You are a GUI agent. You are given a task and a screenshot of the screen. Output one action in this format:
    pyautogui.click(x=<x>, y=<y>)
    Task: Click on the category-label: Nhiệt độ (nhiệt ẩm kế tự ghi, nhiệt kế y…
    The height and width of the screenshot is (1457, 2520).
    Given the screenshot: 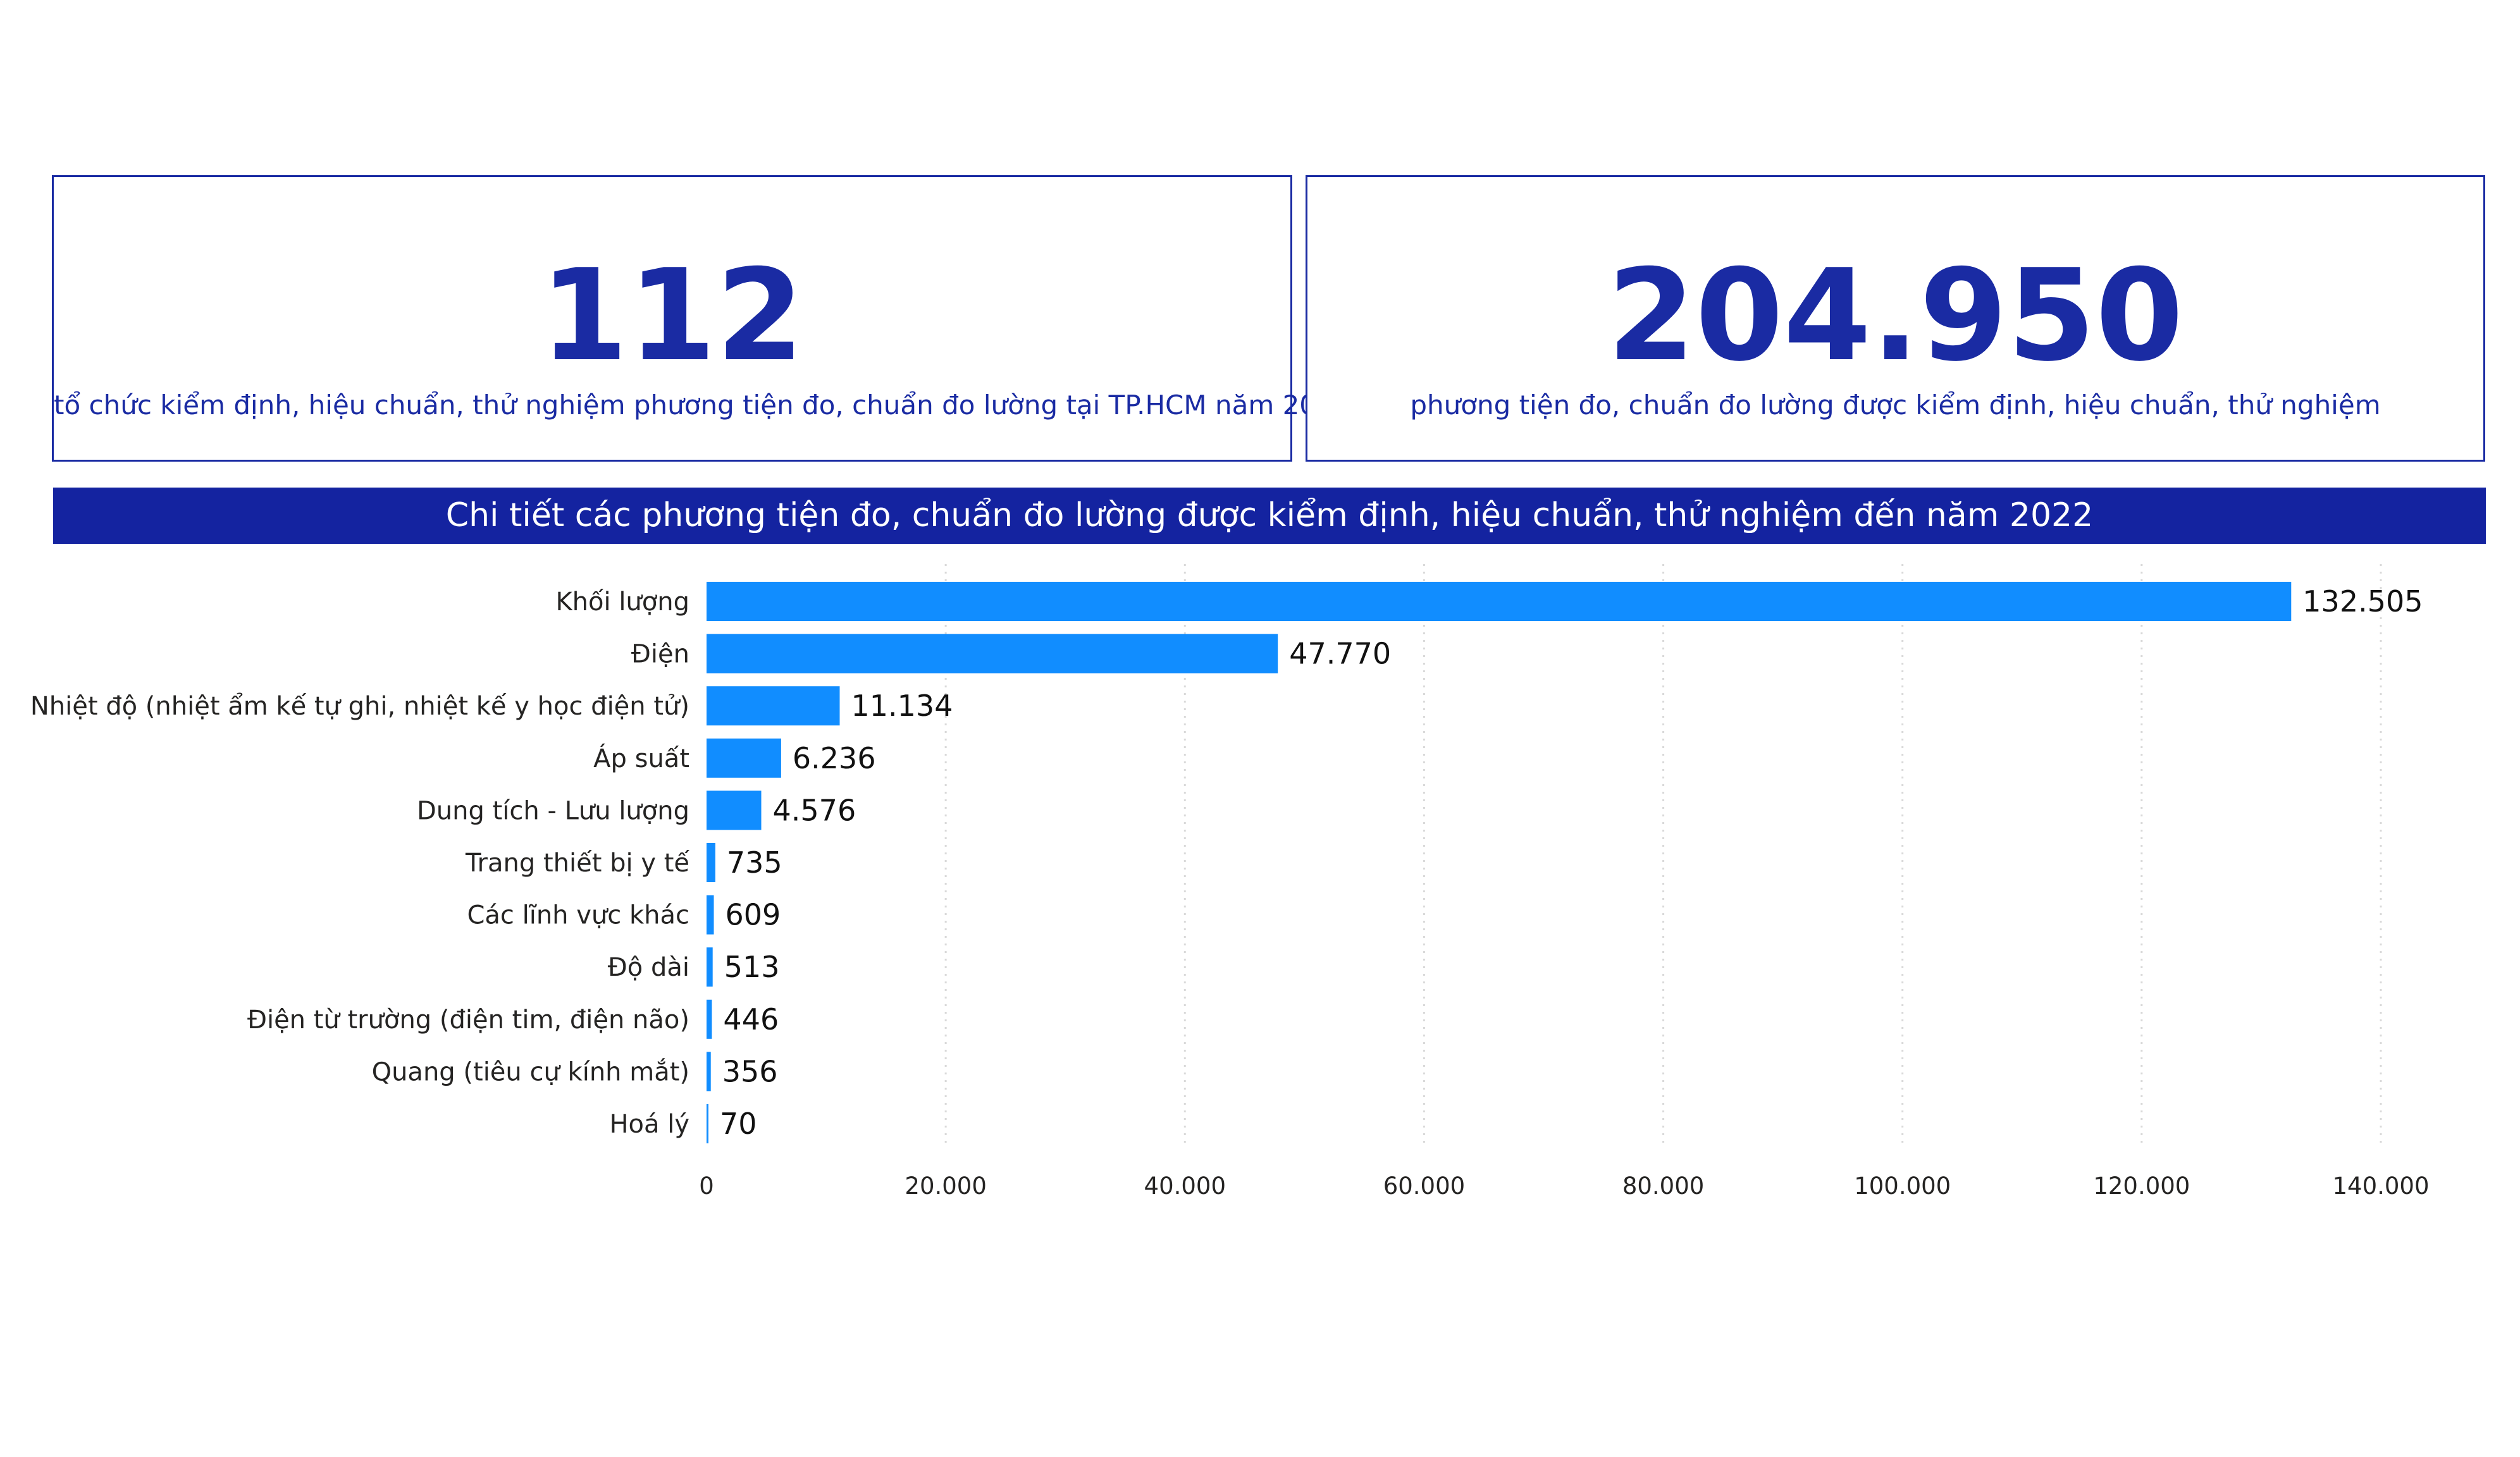 What is the action you would take?
    pyautogui.click(x=359, y=706)
    